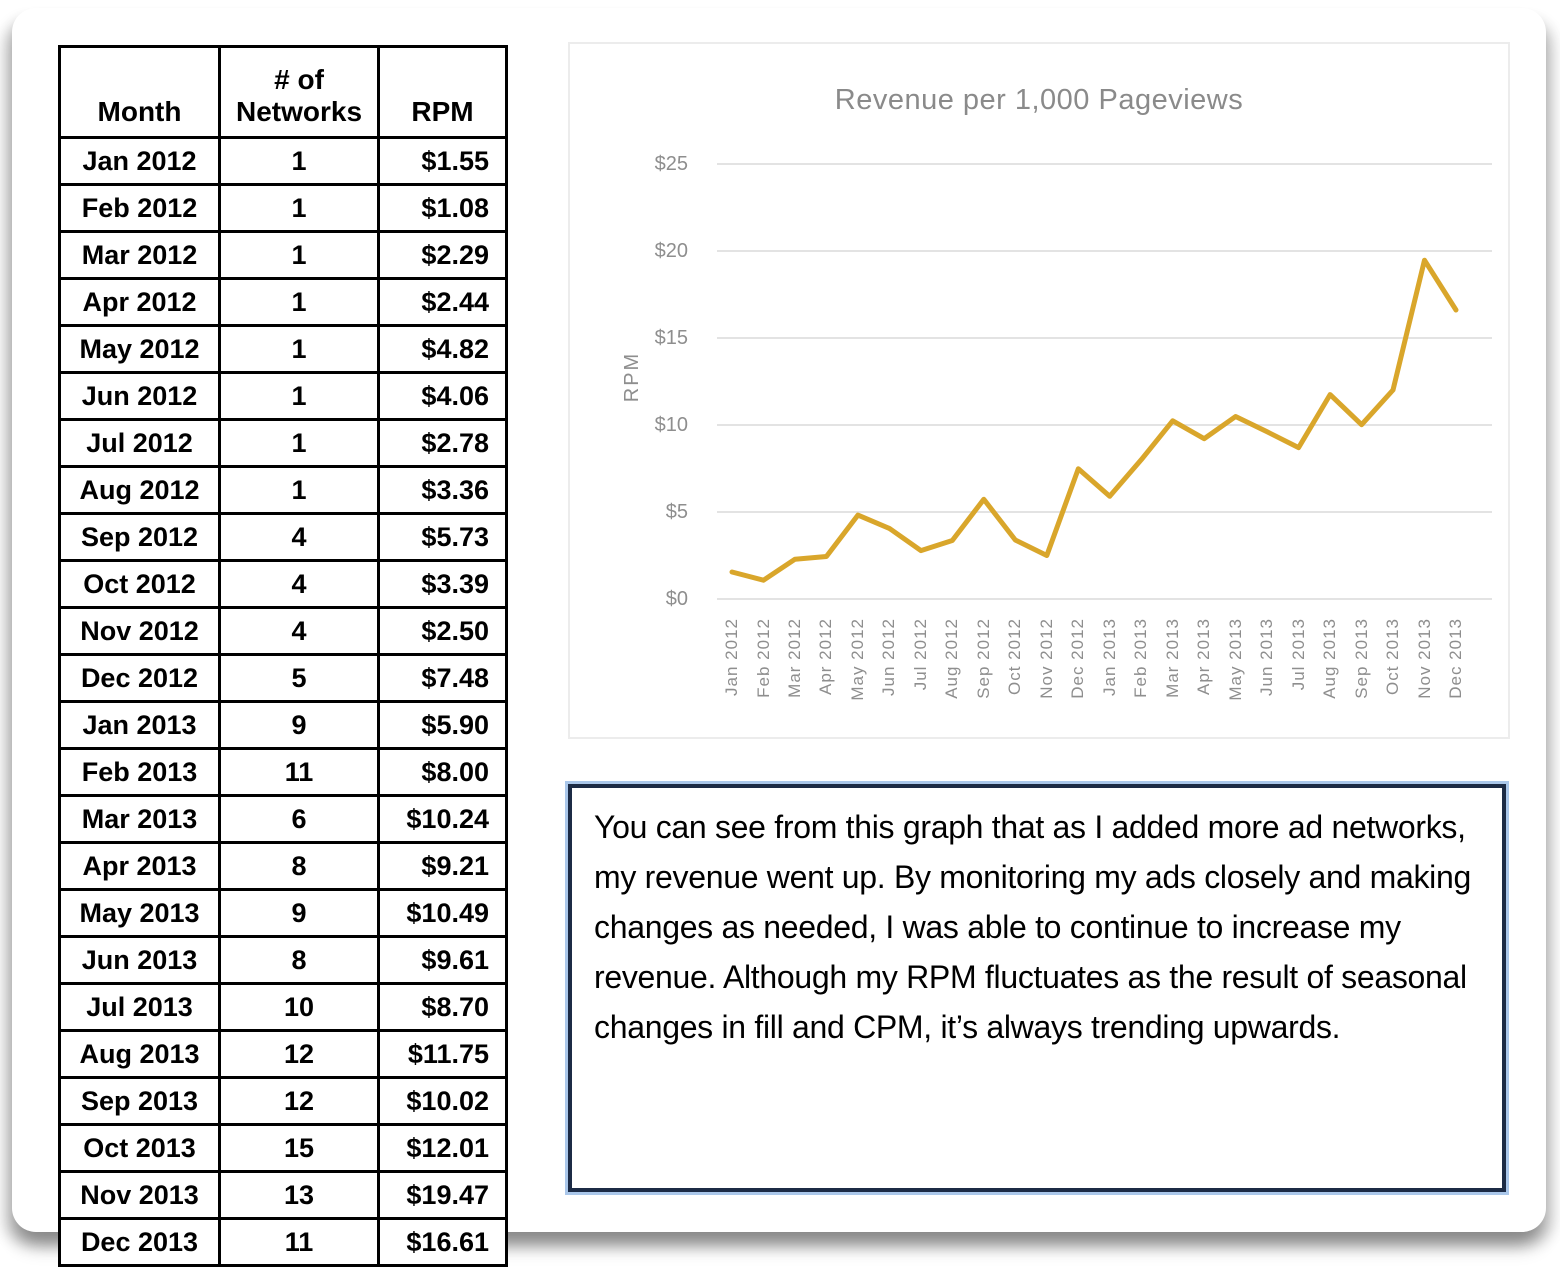  I want to click on cell-rpm: $4.06, so click(442, 396).